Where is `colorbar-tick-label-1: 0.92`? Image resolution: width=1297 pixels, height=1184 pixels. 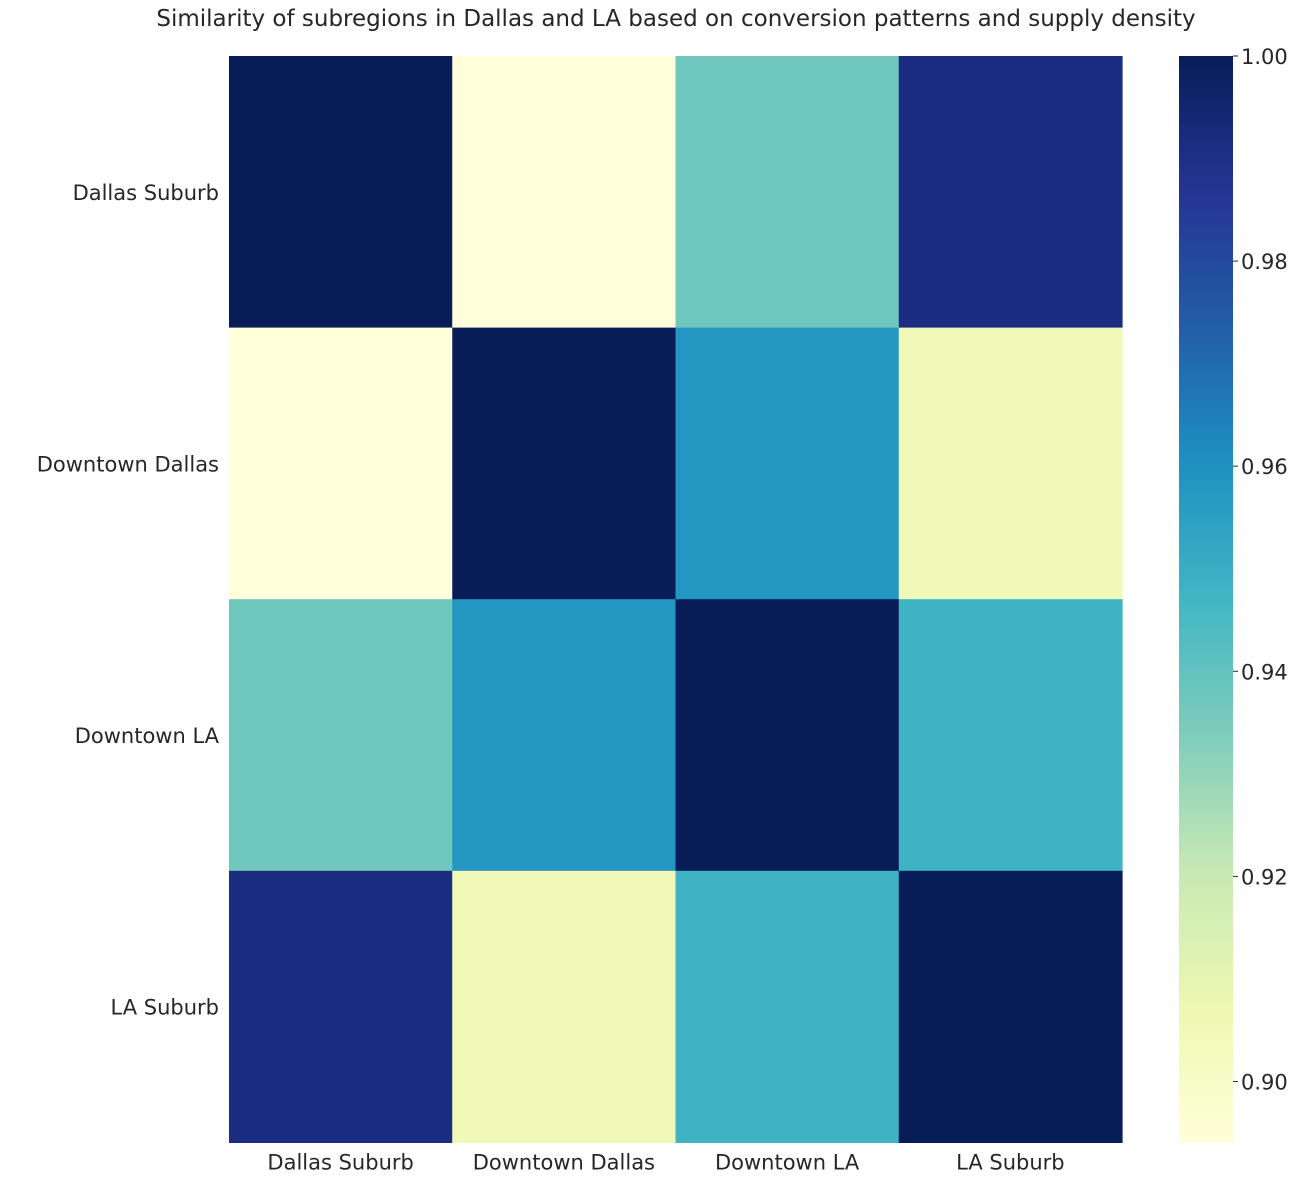
colorbar-tick-label-1: 0.92 is located at coordinates (1264, 877).